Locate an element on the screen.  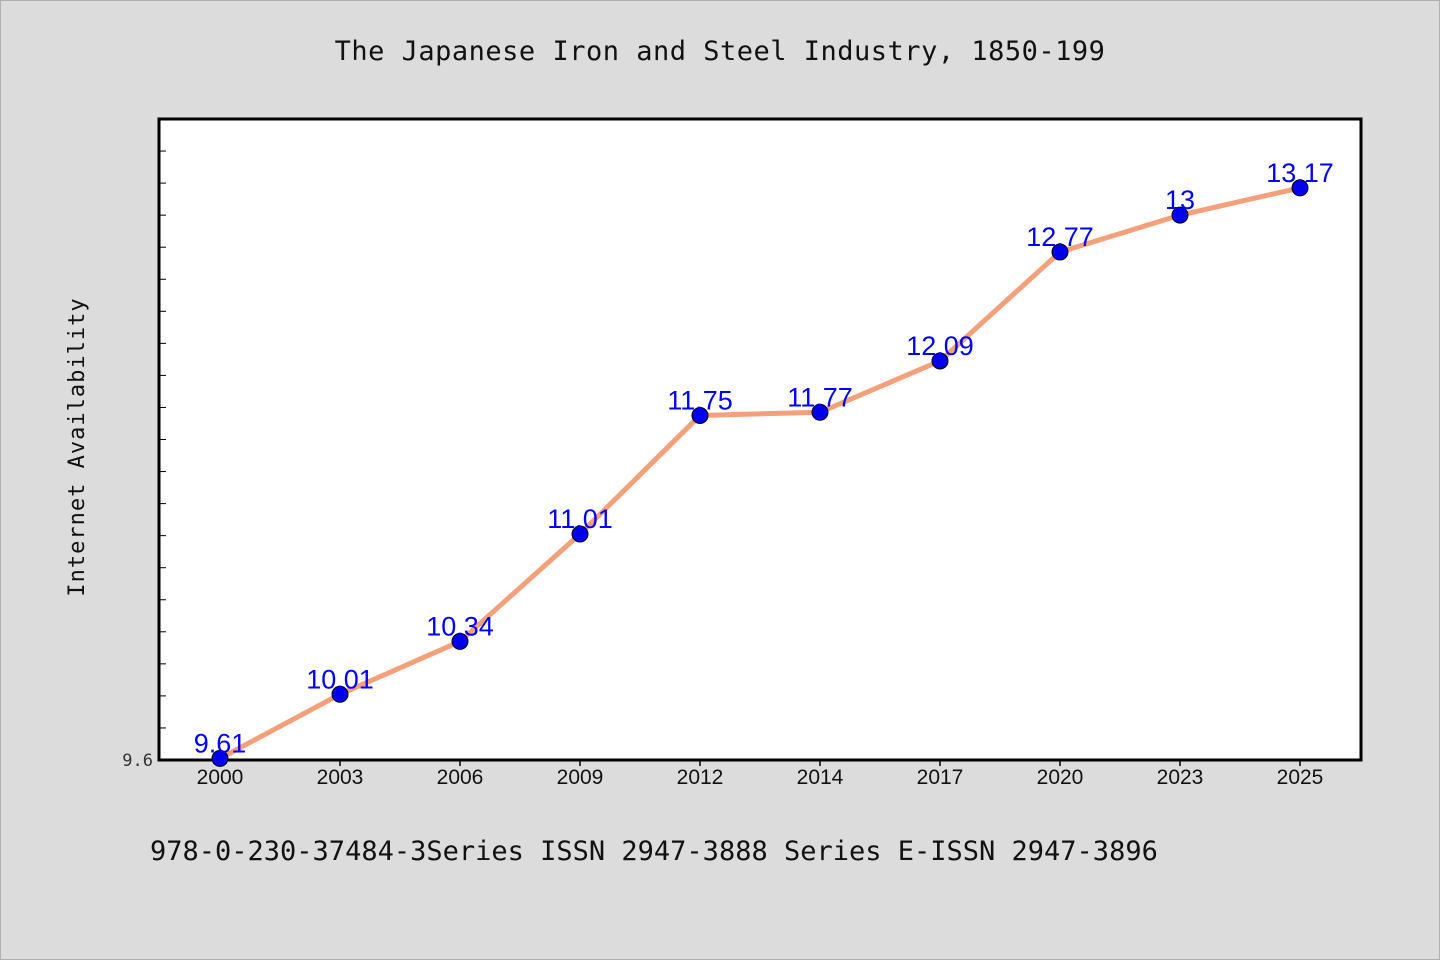
x-tick-label: 2023 is located at coordinates (1180, 777).